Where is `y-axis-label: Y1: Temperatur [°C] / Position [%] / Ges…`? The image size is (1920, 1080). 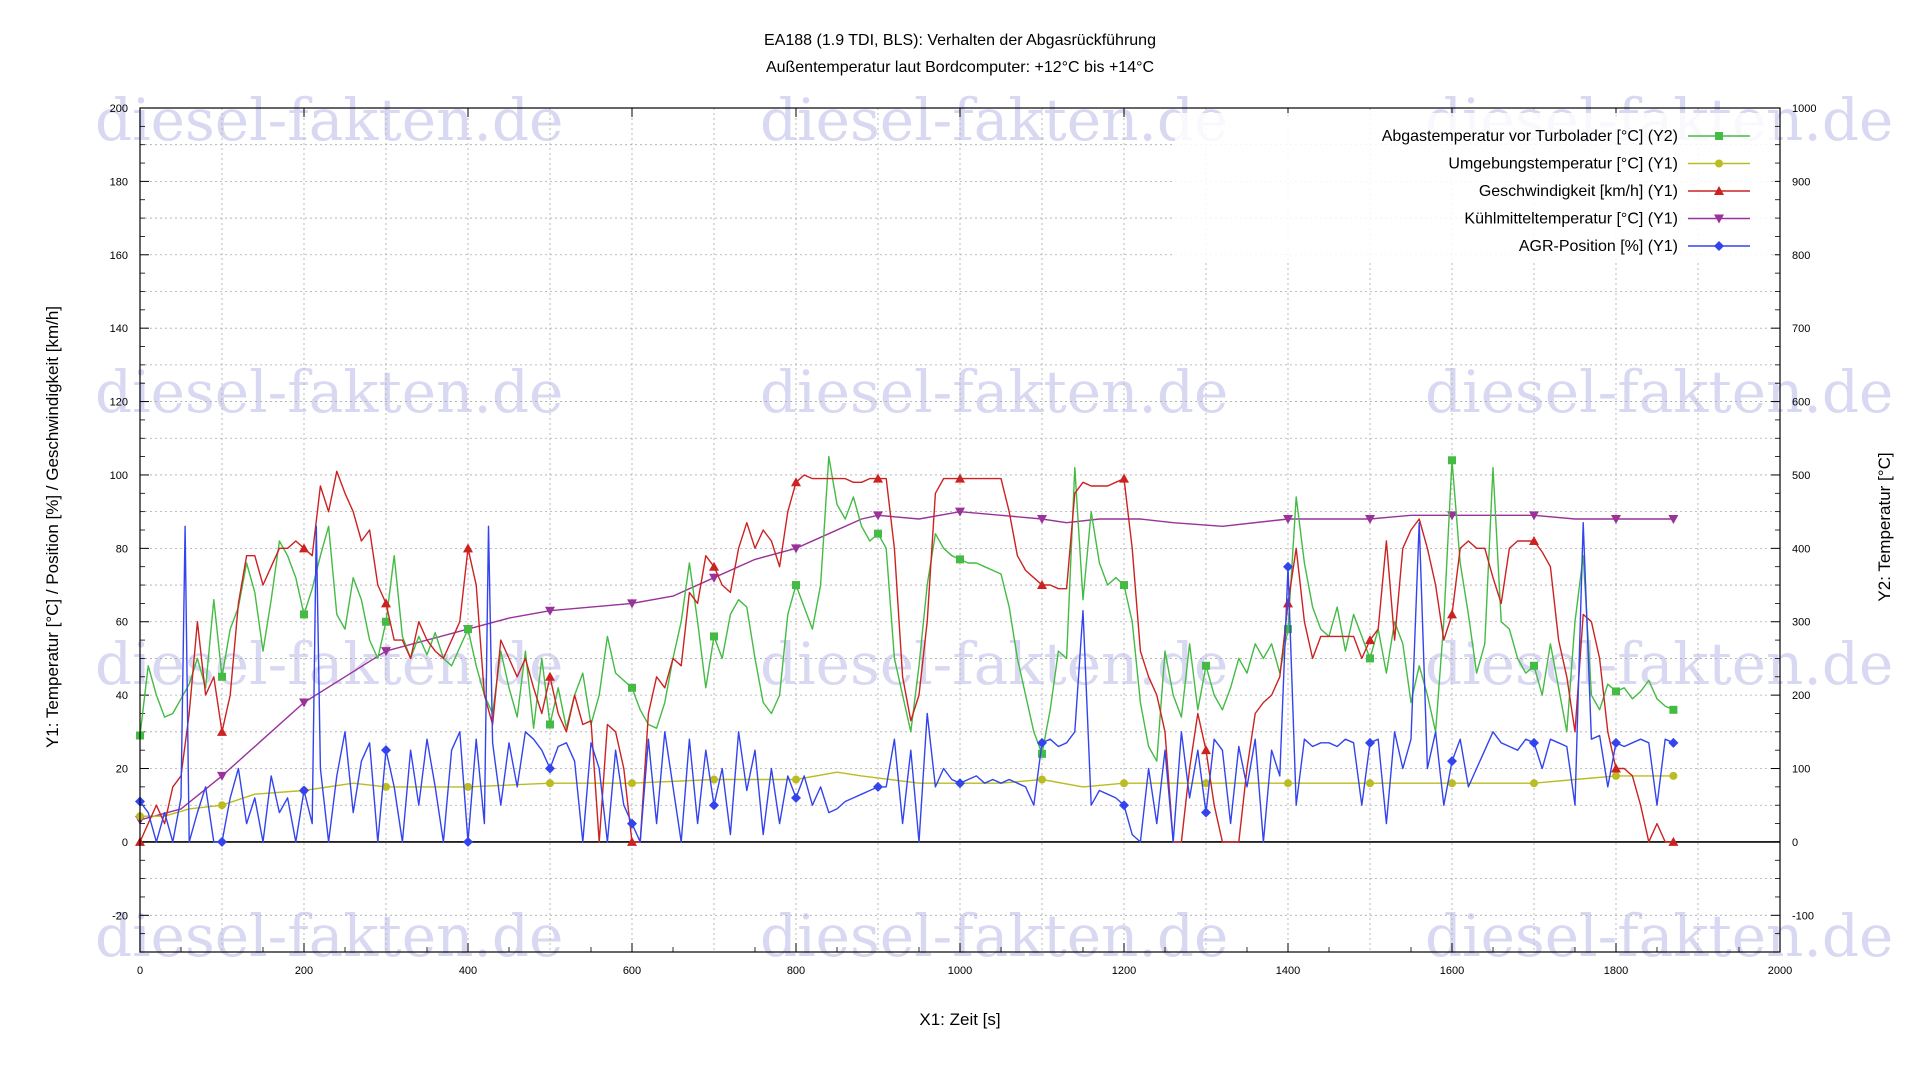 y-axis-label: Y1: Temperatur [°C] / Position [%] / Ges… is located at coordinates (52, 527).